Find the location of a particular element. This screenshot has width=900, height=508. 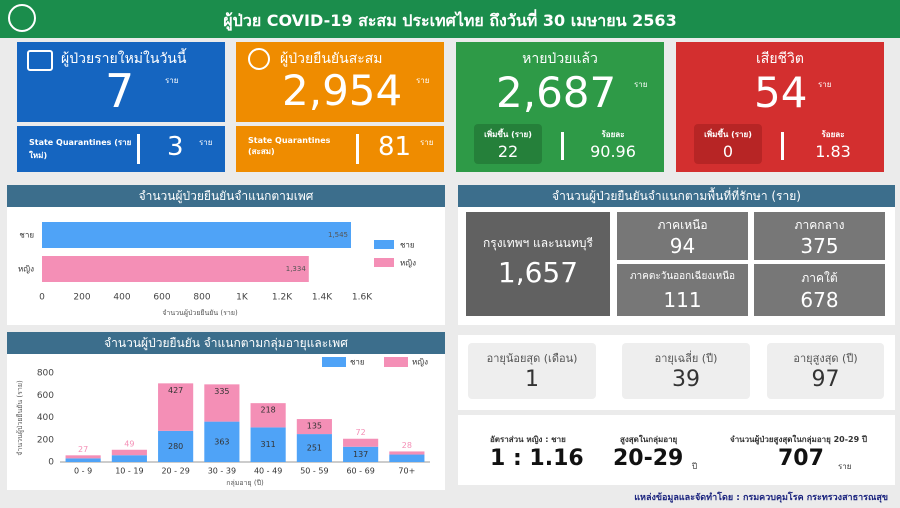

value-label: 72 is located at coordinates (361, 432).